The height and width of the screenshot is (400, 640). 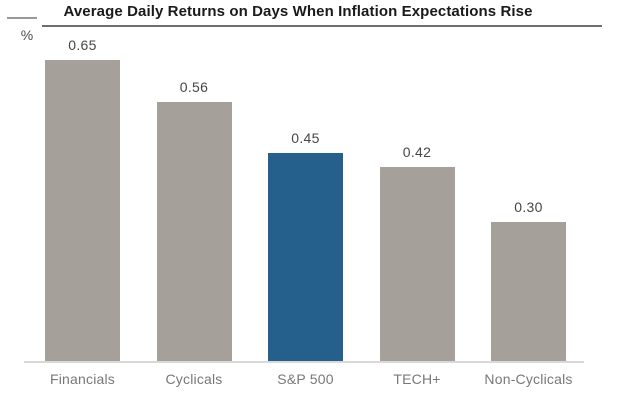 I want to click on bar-tech, so click(x=417, y=264).